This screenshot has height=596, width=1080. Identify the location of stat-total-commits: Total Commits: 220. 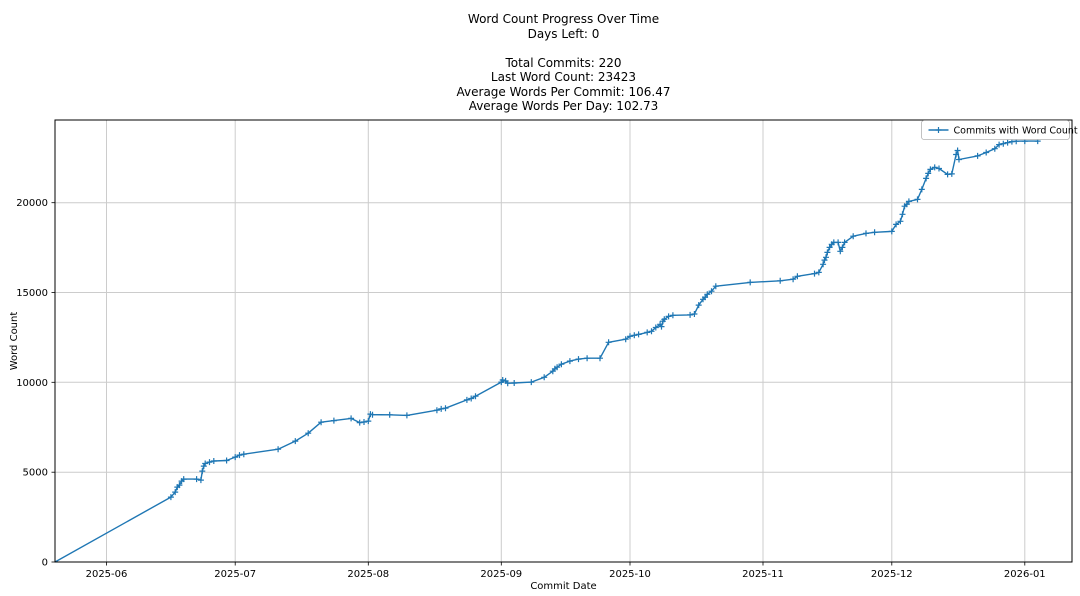
(563, 62).